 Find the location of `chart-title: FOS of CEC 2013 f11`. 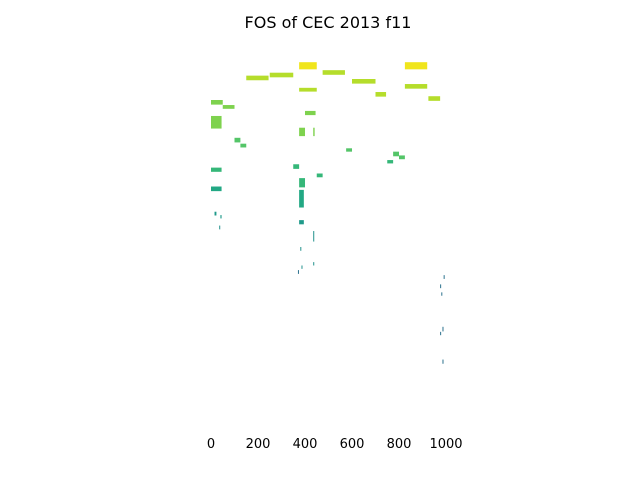

chart-title: FOS of CEC 2013 f11 is located at coordinates (328, 22).